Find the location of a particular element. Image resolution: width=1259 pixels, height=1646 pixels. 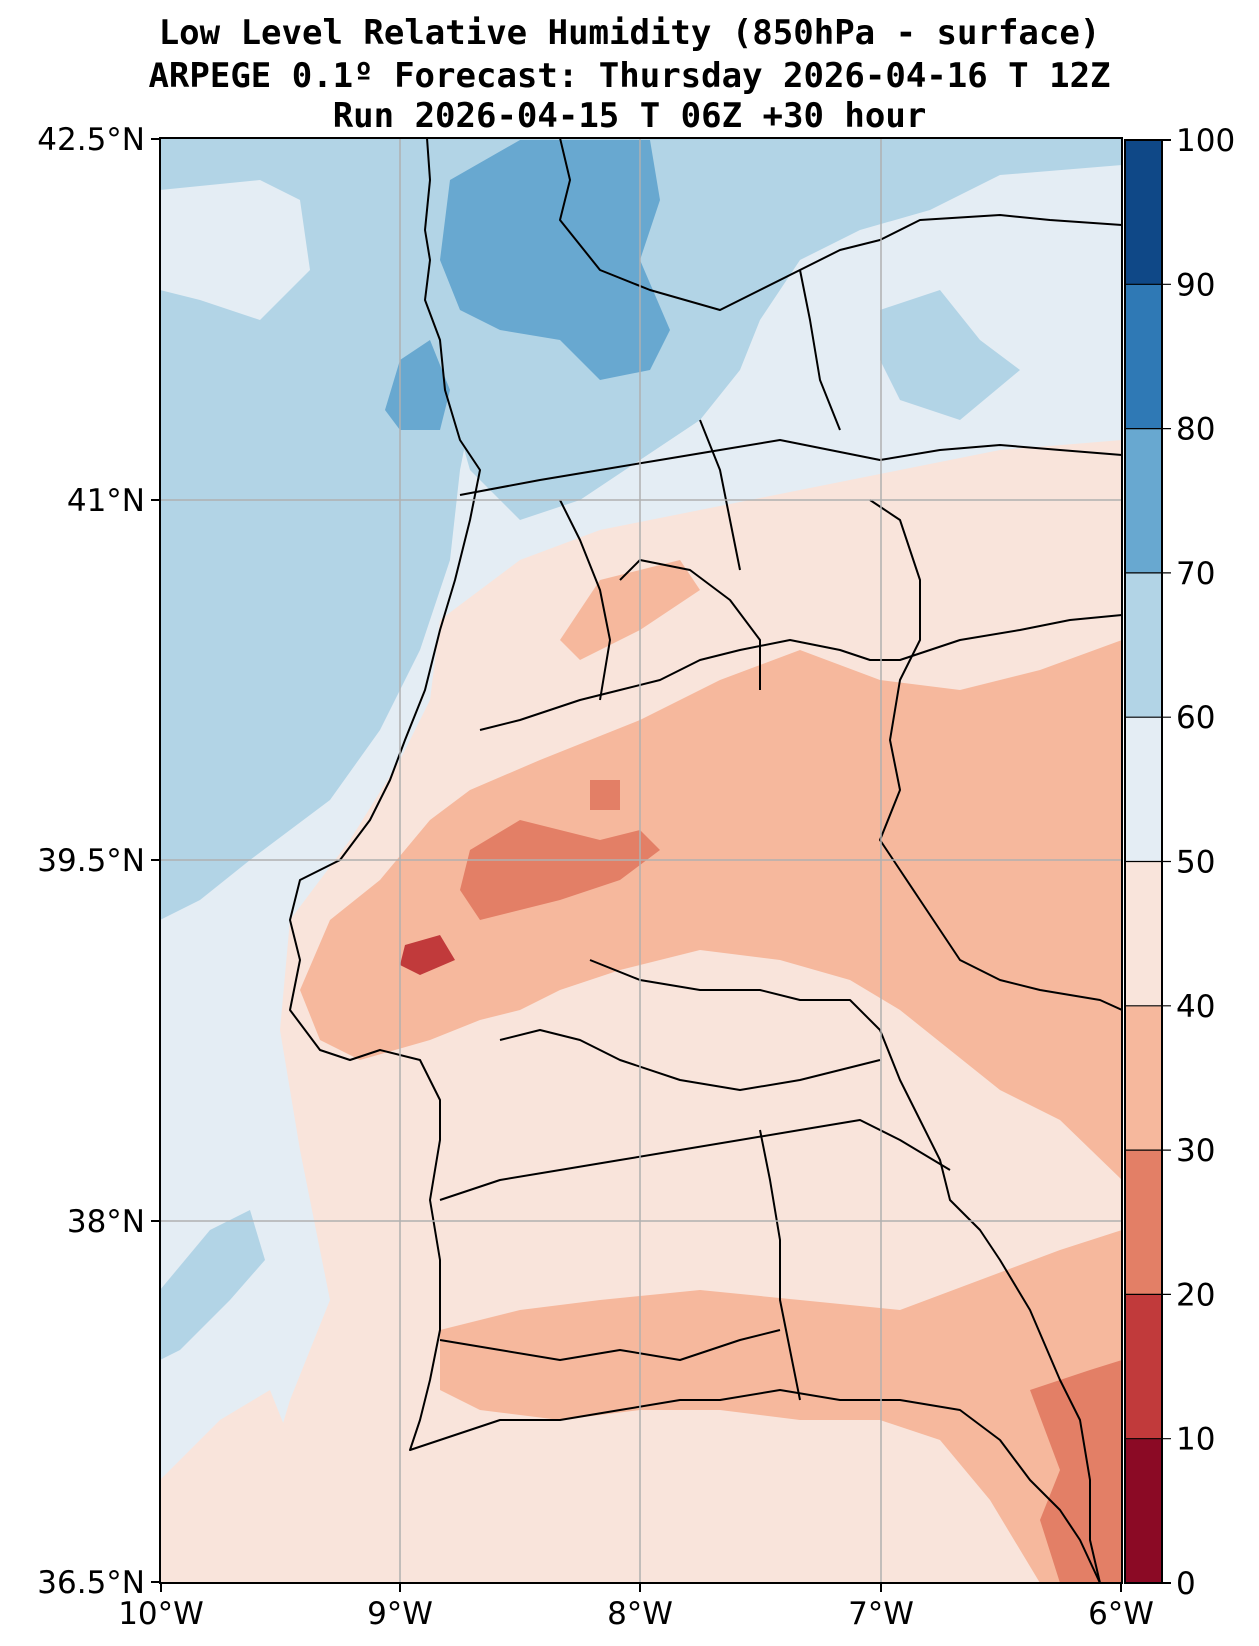

lon-label: 8°W is located at coordinates (640, 1614).